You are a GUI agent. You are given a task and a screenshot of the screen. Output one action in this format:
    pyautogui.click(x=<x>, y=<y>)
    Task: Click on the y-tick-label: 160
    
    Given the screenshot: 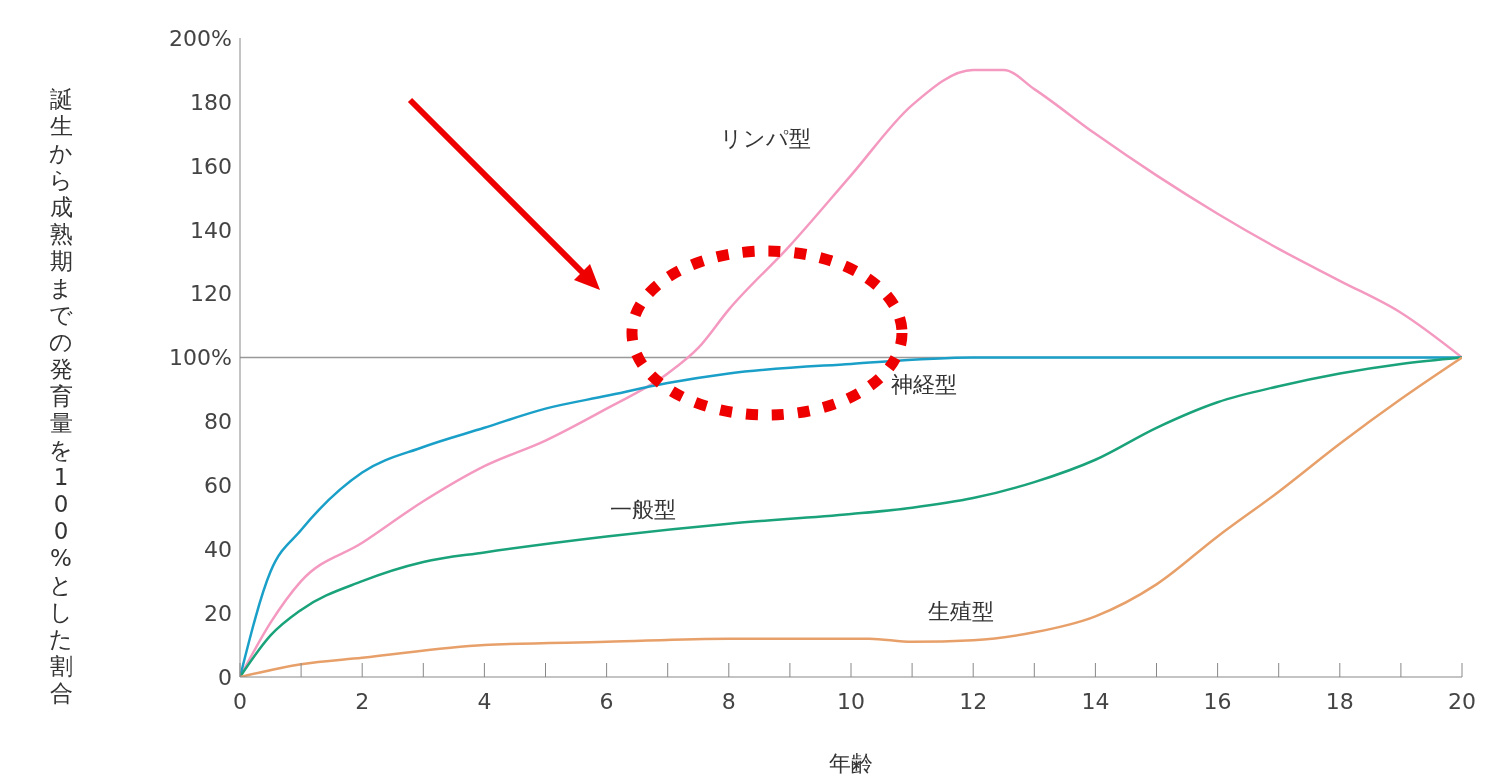 What is the action you would take?
    pyautogui.click(x=211, y=166)
    